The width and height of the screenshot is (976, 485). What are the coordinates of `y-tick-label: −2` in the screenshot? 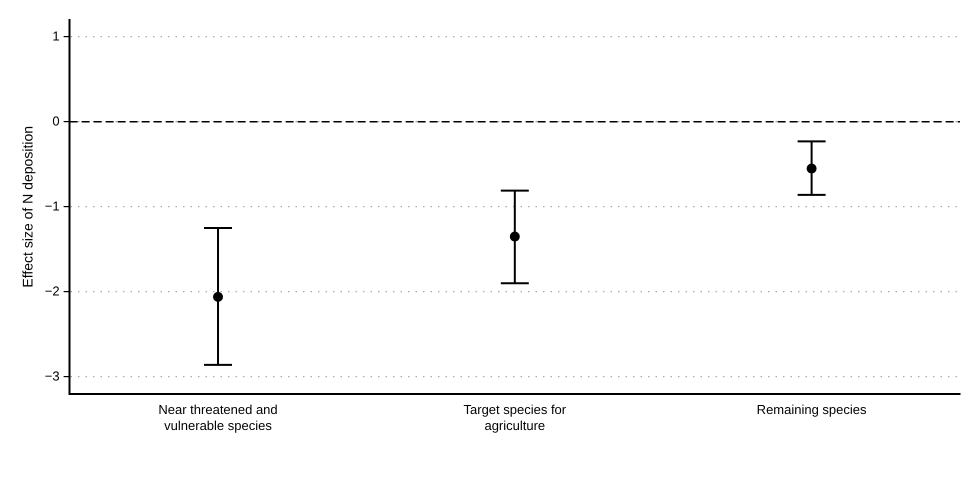 It's located at (52, 290).